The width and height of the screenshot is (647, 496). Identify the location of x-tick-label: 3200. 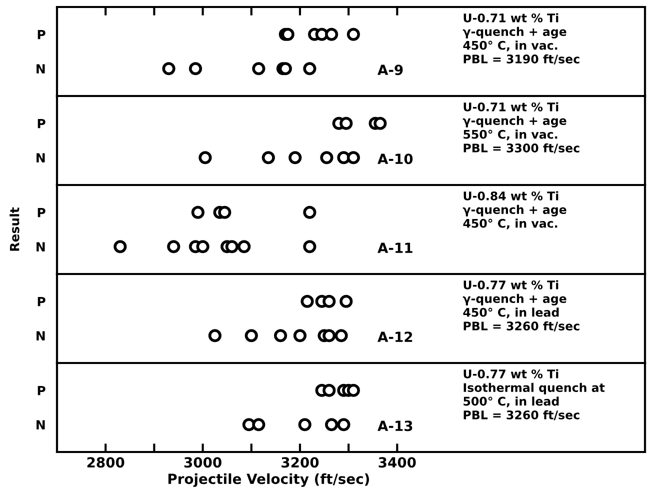
(300, 462).